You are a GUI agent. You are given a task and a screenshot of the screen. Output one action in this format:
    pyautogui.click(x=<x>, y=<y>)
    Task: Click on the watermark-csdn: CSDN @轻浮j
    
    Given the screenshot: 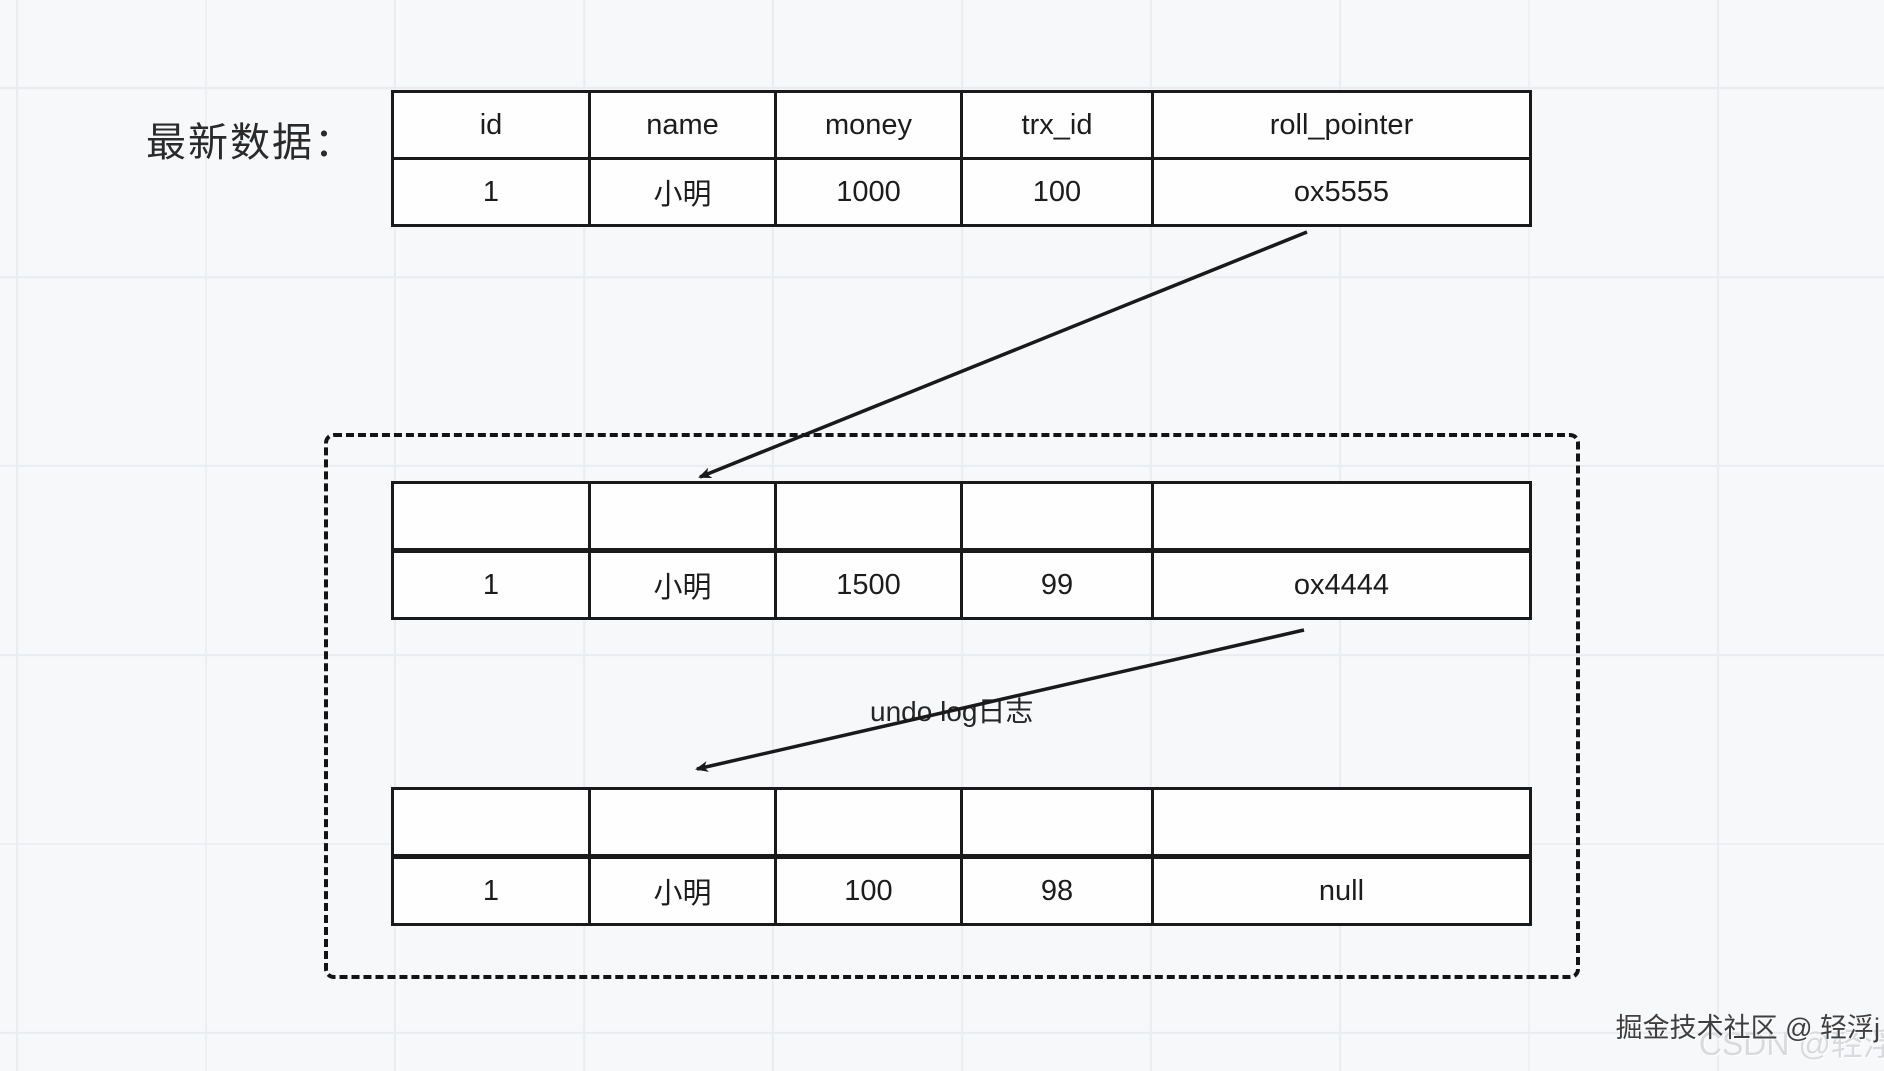 What is the action you would take?
    pyautogui.click(x=1791, y=1044)
    